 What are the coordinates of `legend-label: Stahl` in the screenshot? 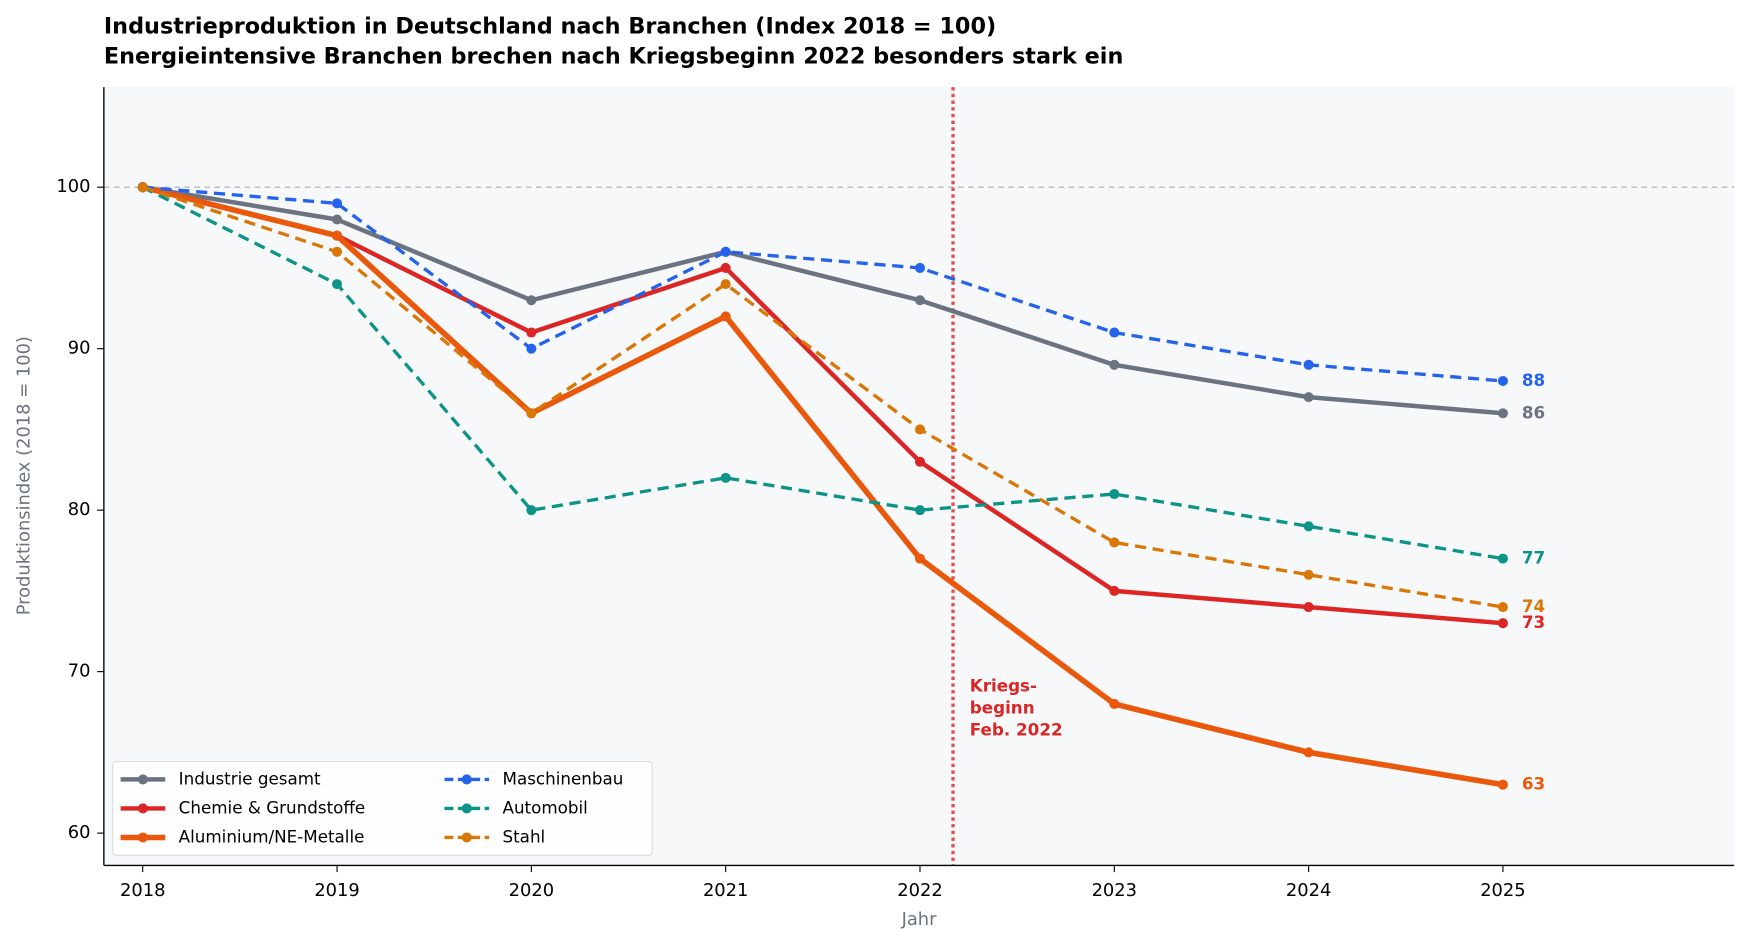 It's located at (524, 836).